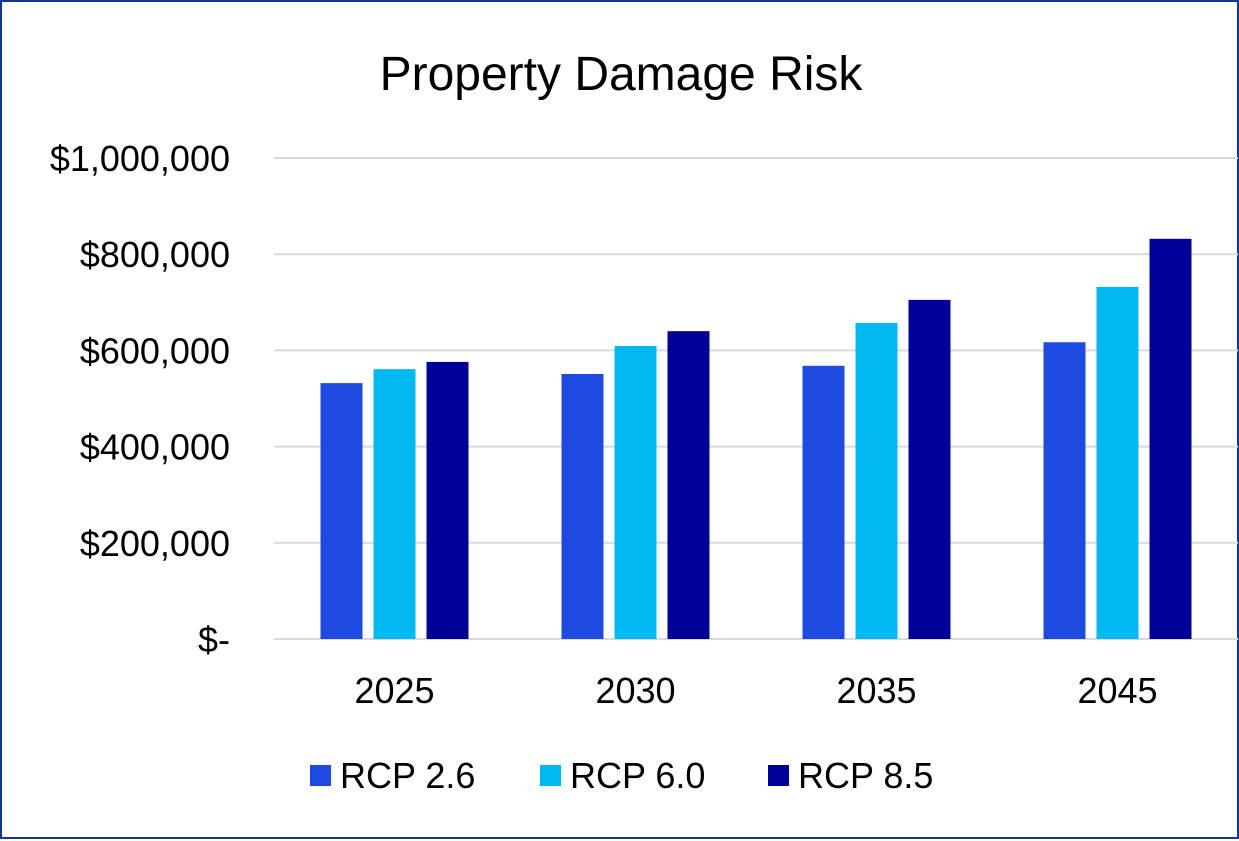 The image size is (1239, 841). Describe the element at coordinates (876, 690) in the screenshot. I see `x-tick-label: 2035` at that location.